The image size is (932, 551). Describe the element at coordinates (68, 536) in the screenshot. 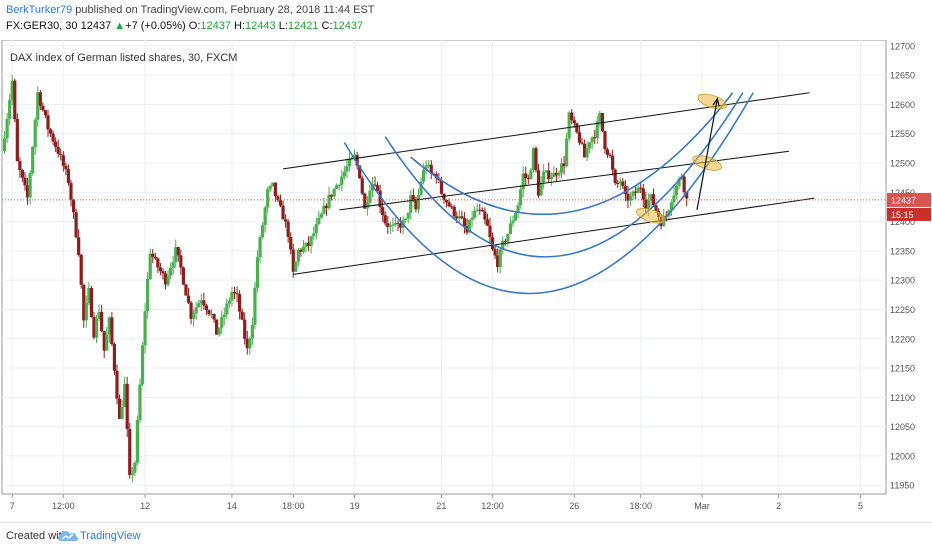

I see `tradingview-cloud-icon` at that location.